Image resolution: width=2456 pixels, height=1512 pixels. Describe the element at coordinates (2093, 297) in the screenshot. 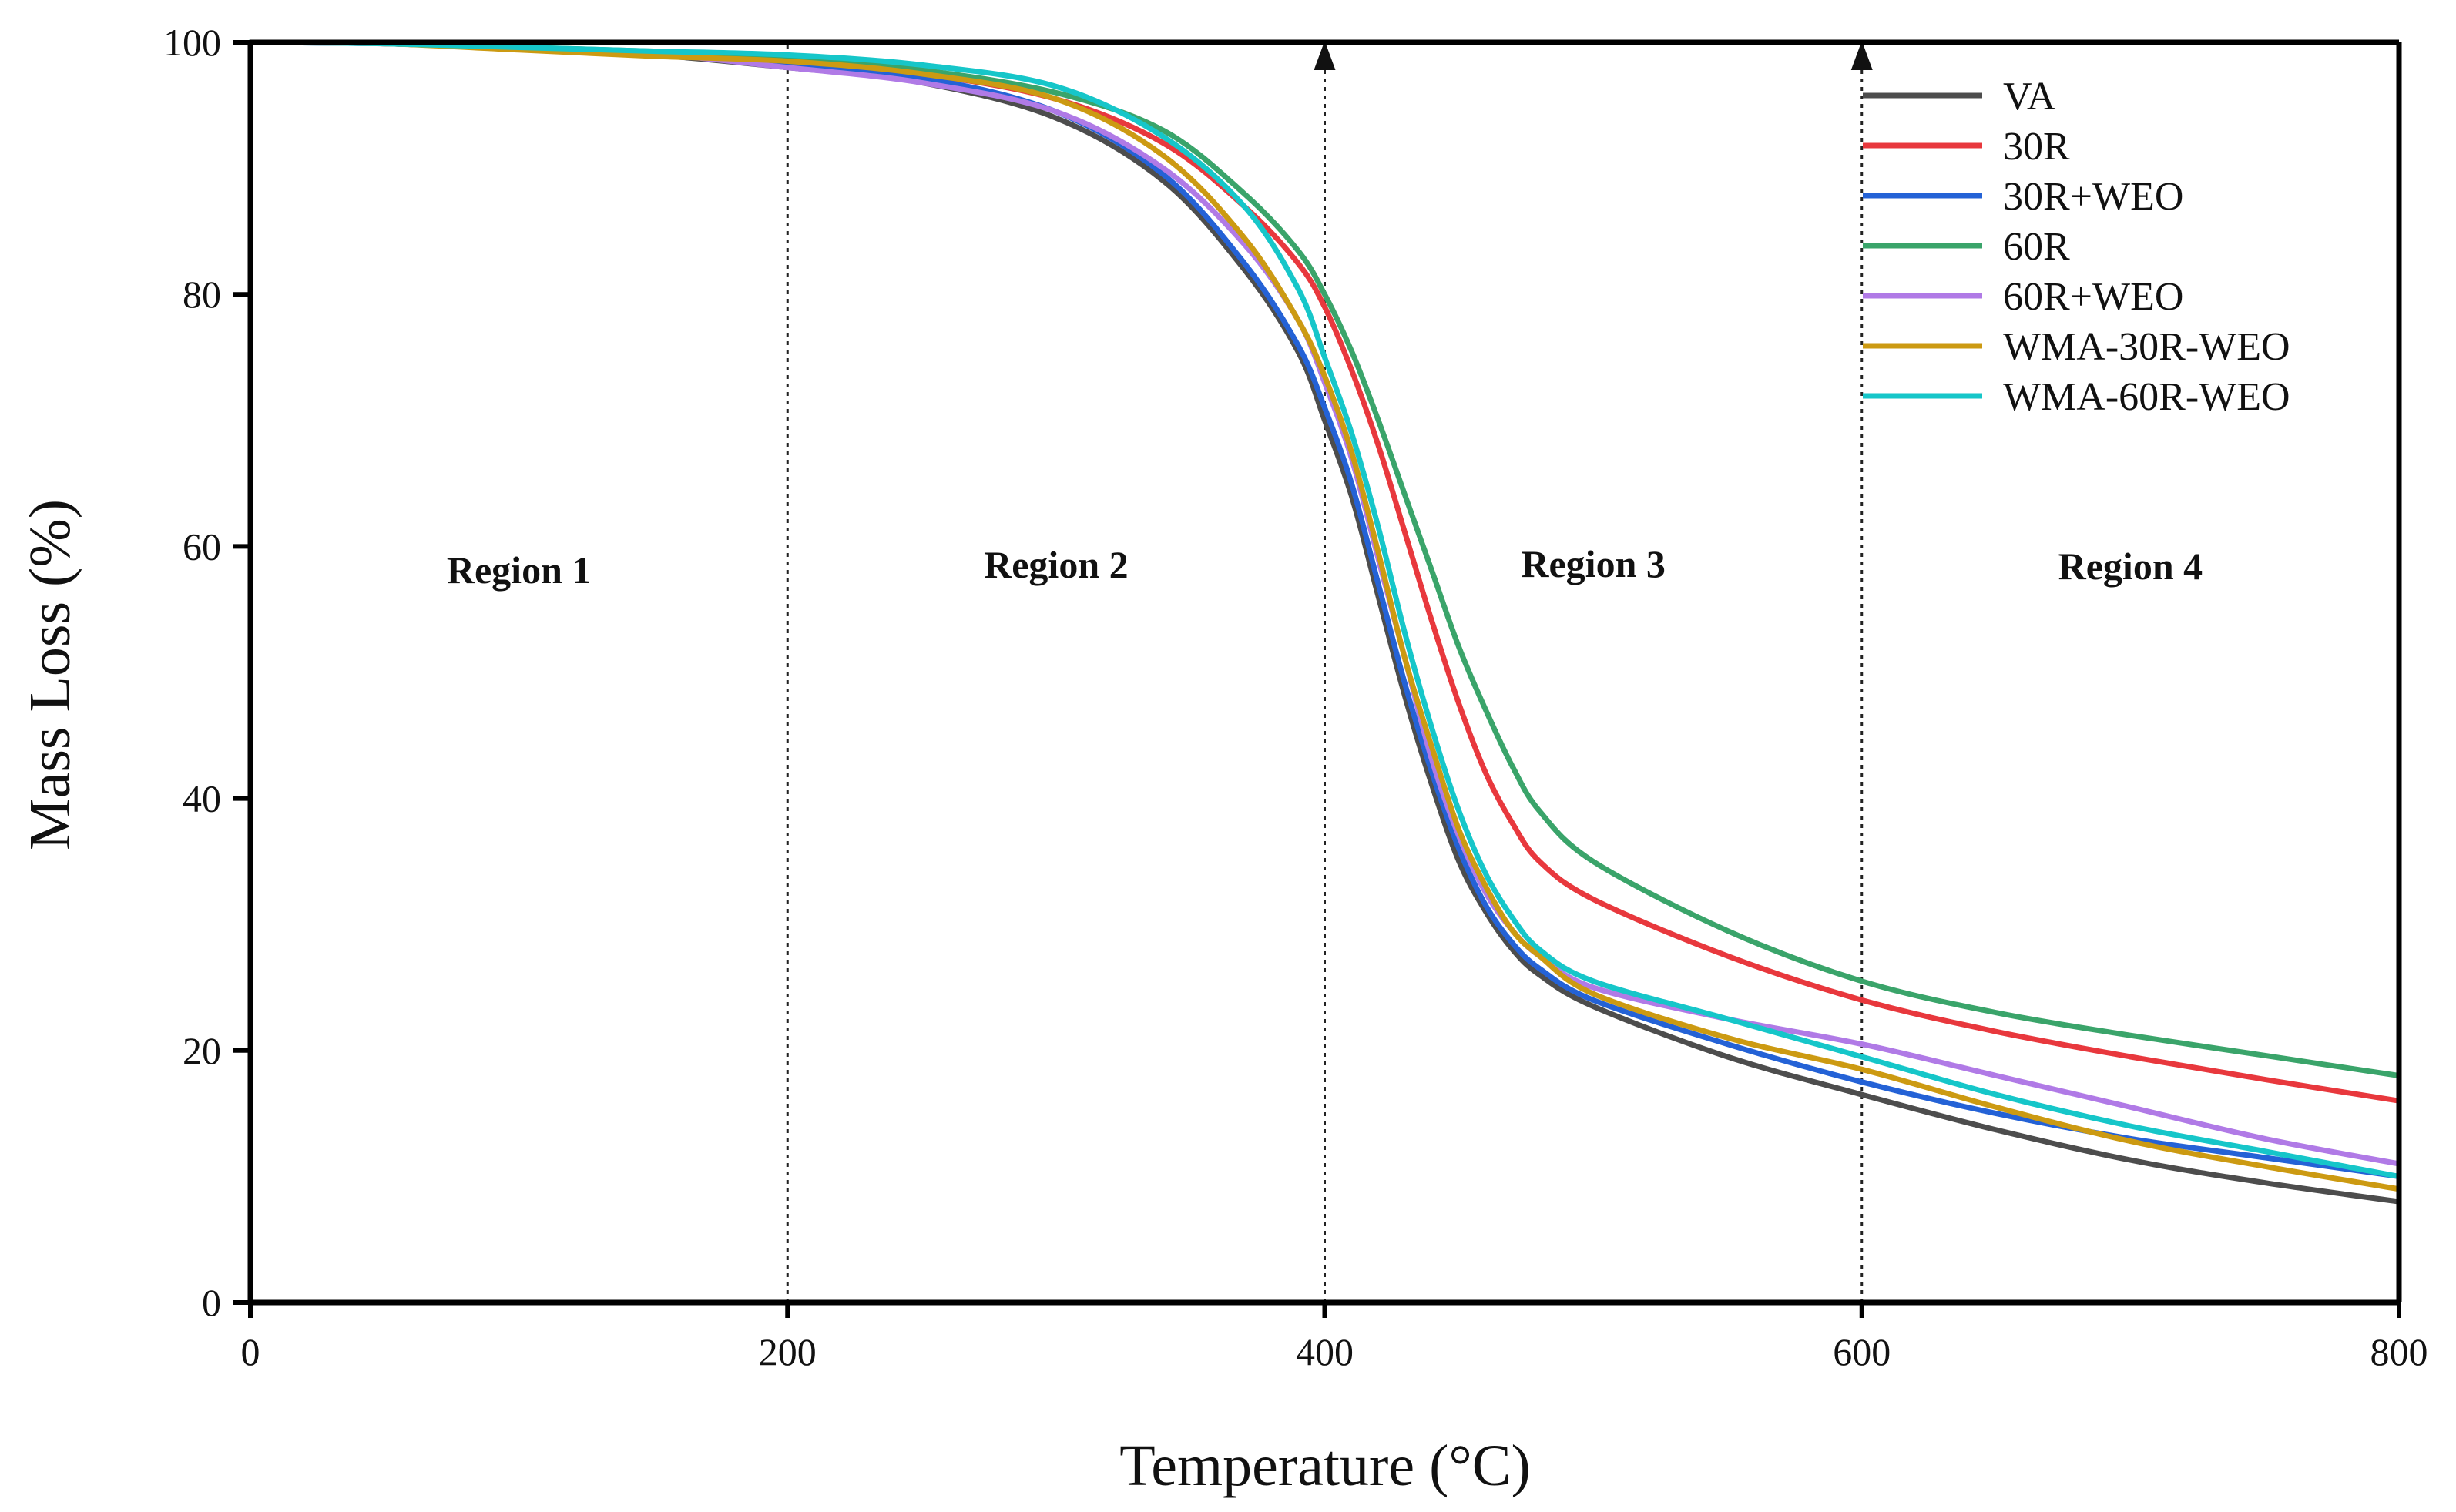

I see `legend-label: 60R+WEO` at that location.